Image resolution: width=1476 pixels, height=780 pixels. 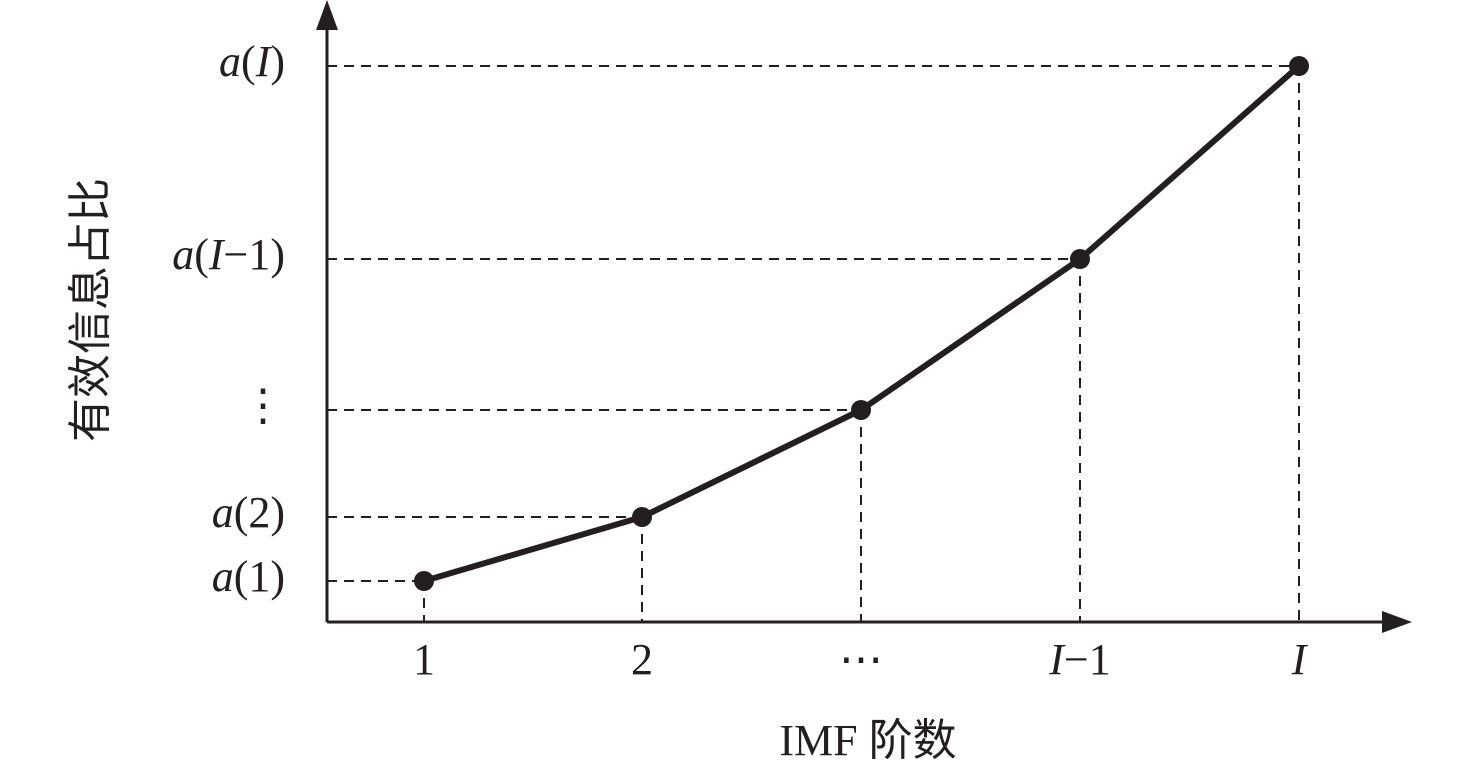 I want to click on x-label: 1, so click(x=424, y=659).